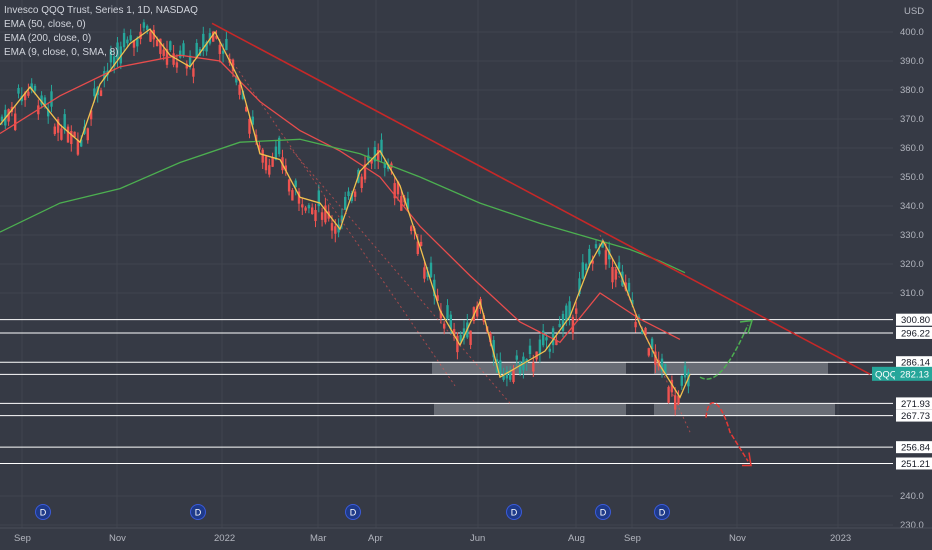  What do you see at coordinates (914, 415) in the screenshot?
I see `level-label-bg` at bounding box center [914, 415].